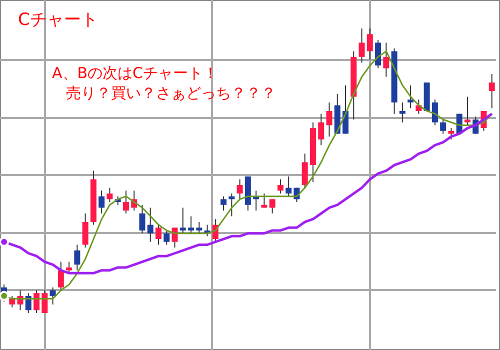  What do you see at coordinates (58, 20) in the screenshot?
I see `chart-title: Cチャート` at bounding box center [58, 20].